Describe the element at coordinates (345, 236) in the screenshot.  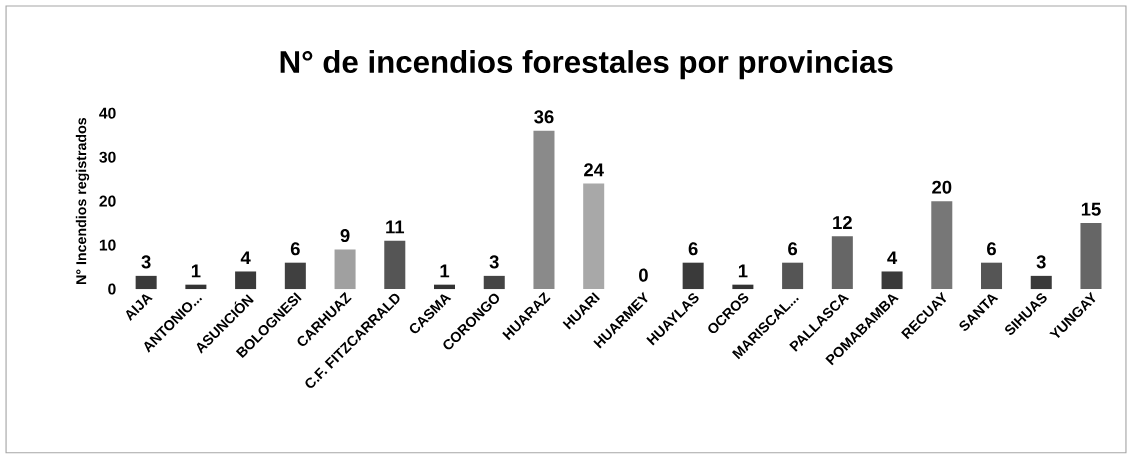
I see `data-label: 9` at that location.